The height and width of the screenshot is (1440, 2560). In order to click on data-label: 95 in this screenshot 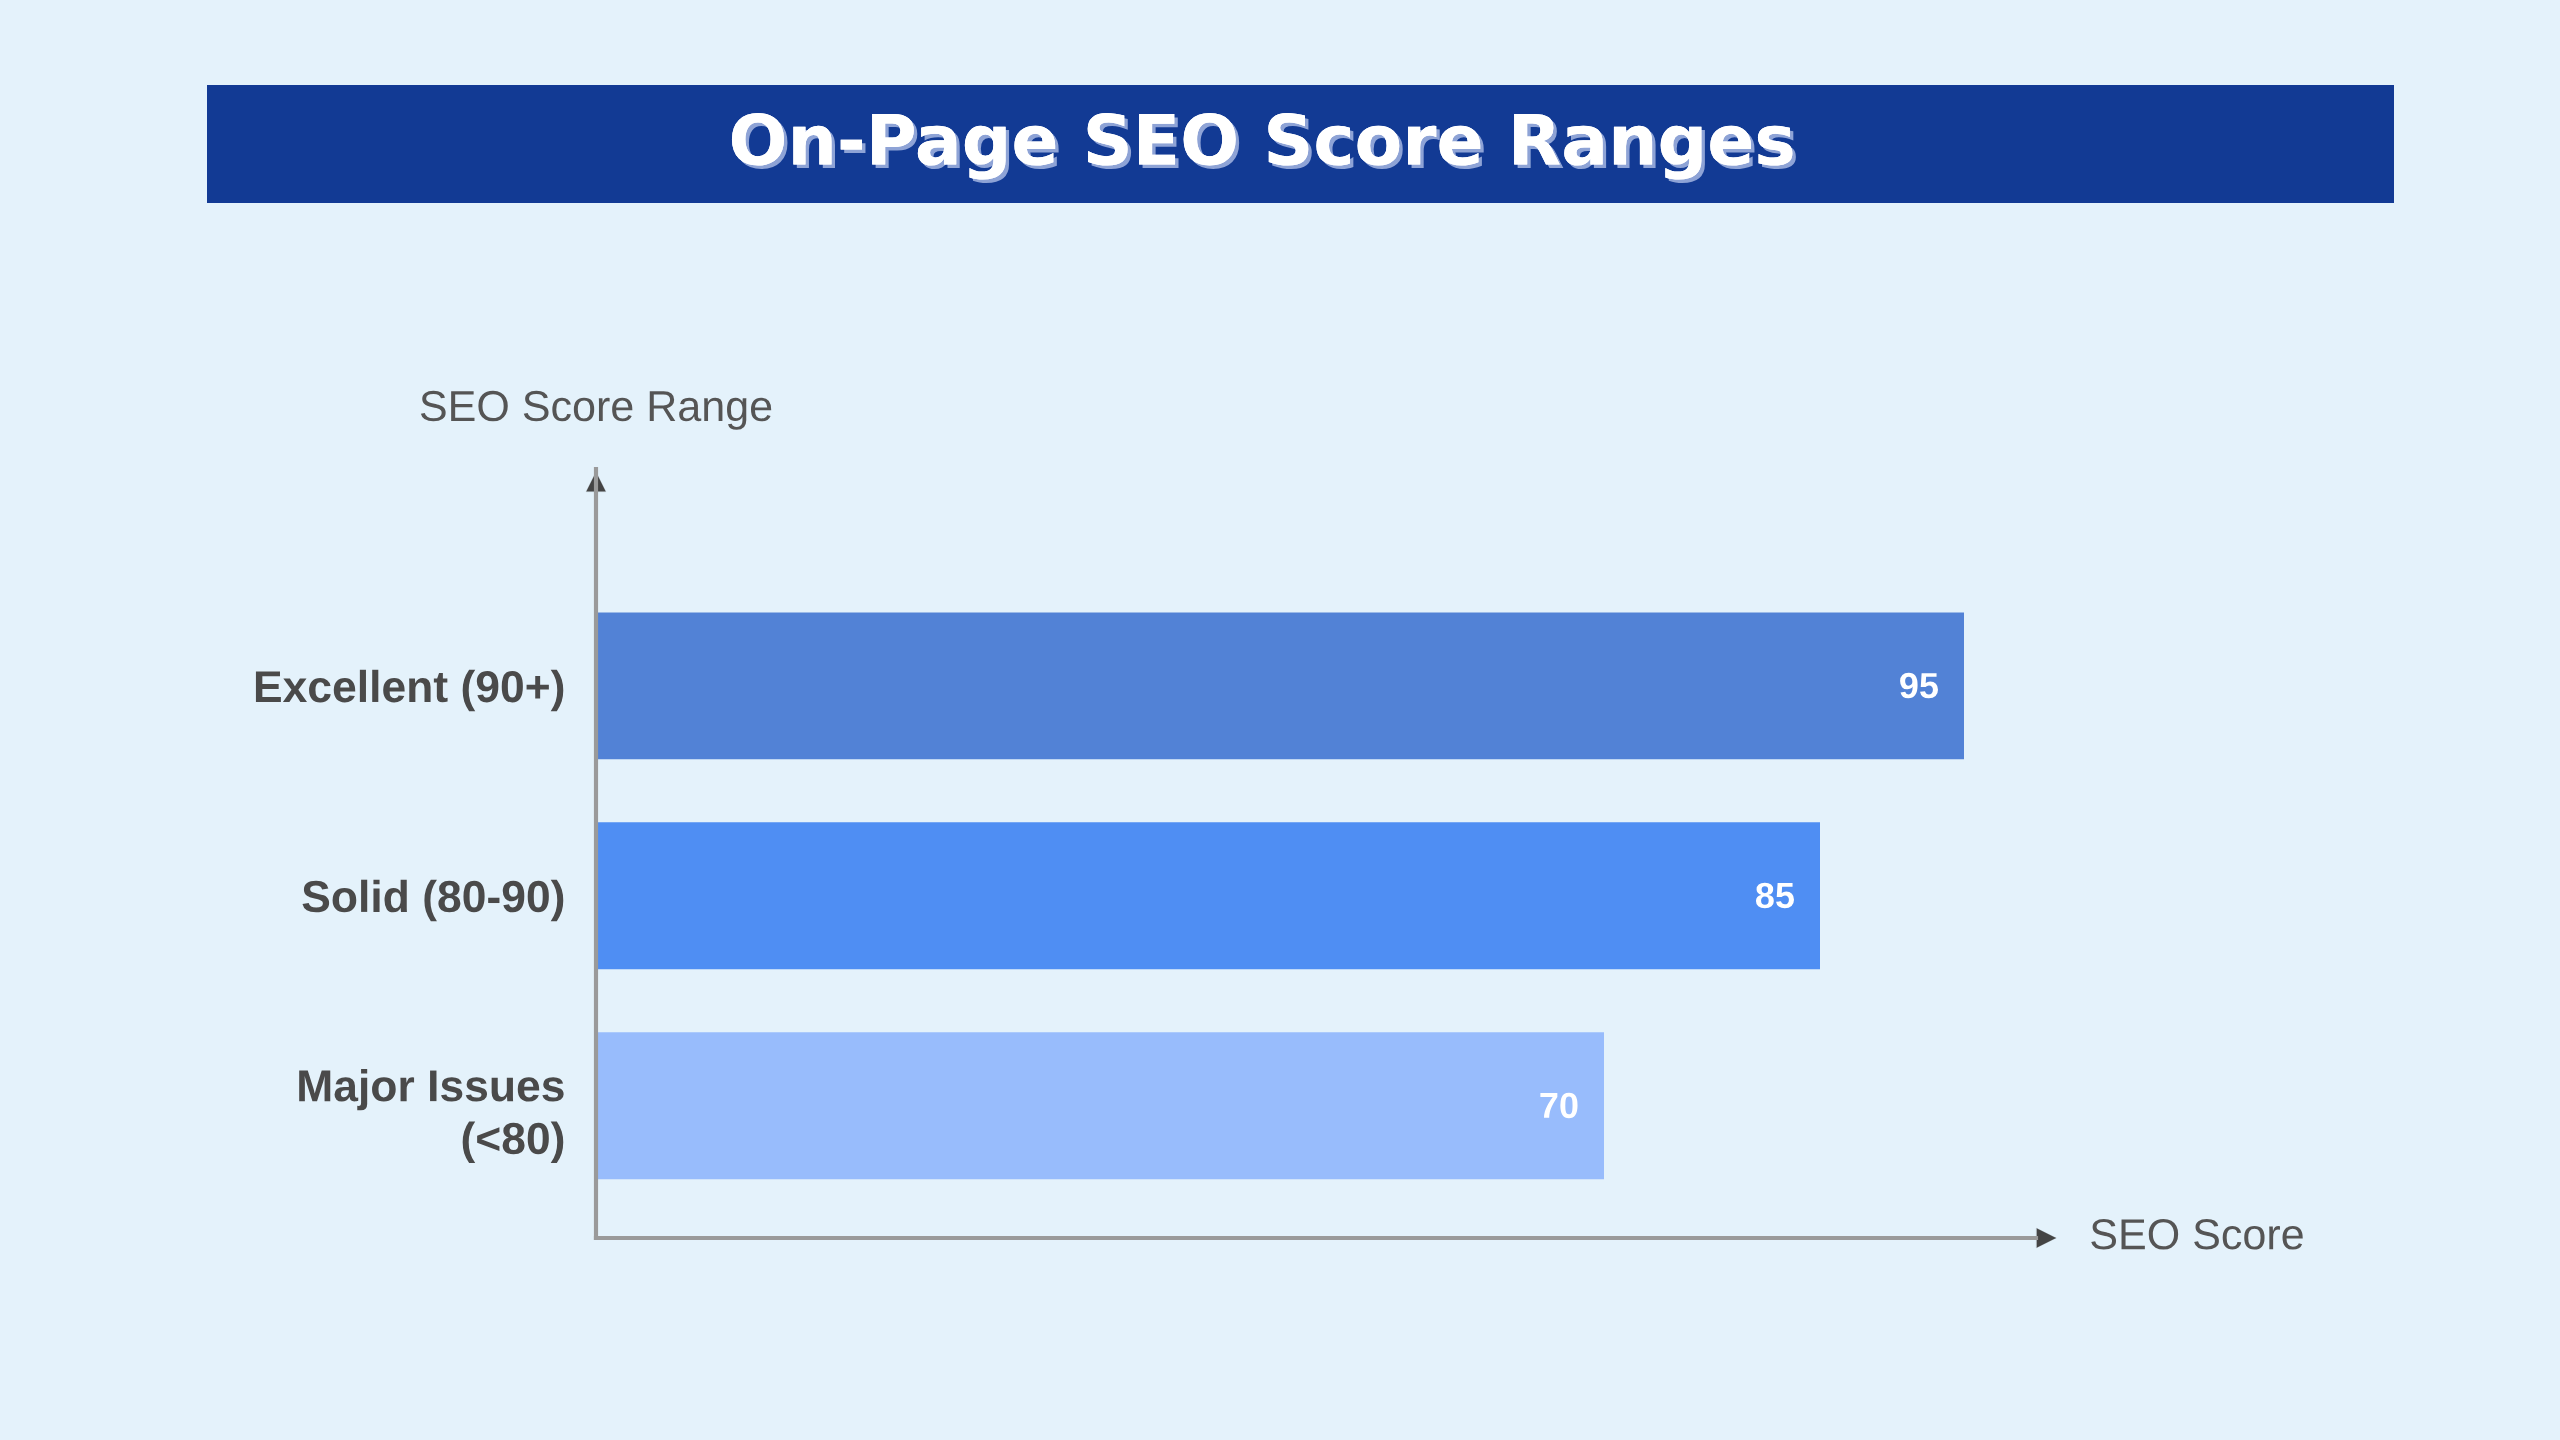, I will do `click(1919, 685)`.